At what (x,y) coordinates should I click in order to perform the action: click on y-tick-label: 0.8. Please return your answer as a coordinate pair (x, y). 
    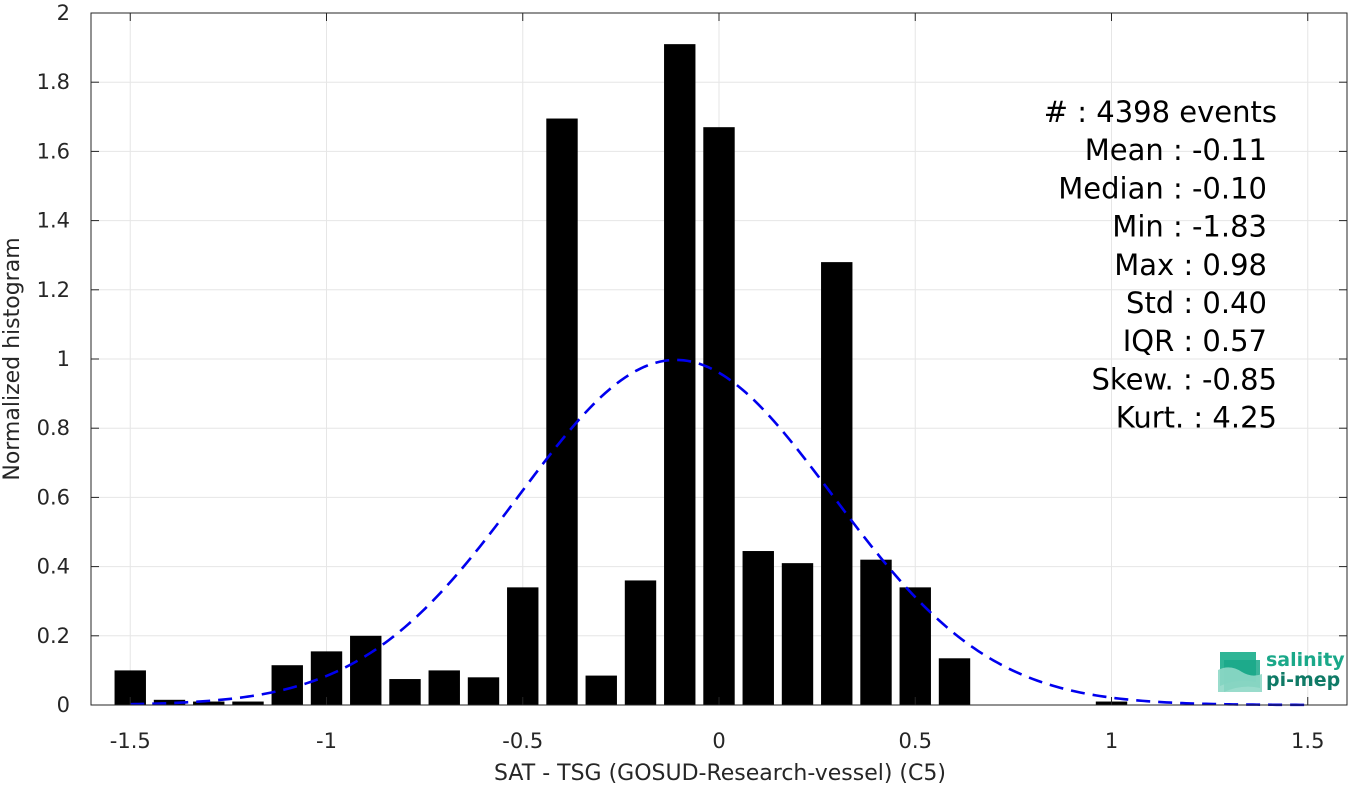
    Looking at the image, I should click on (53, 428).